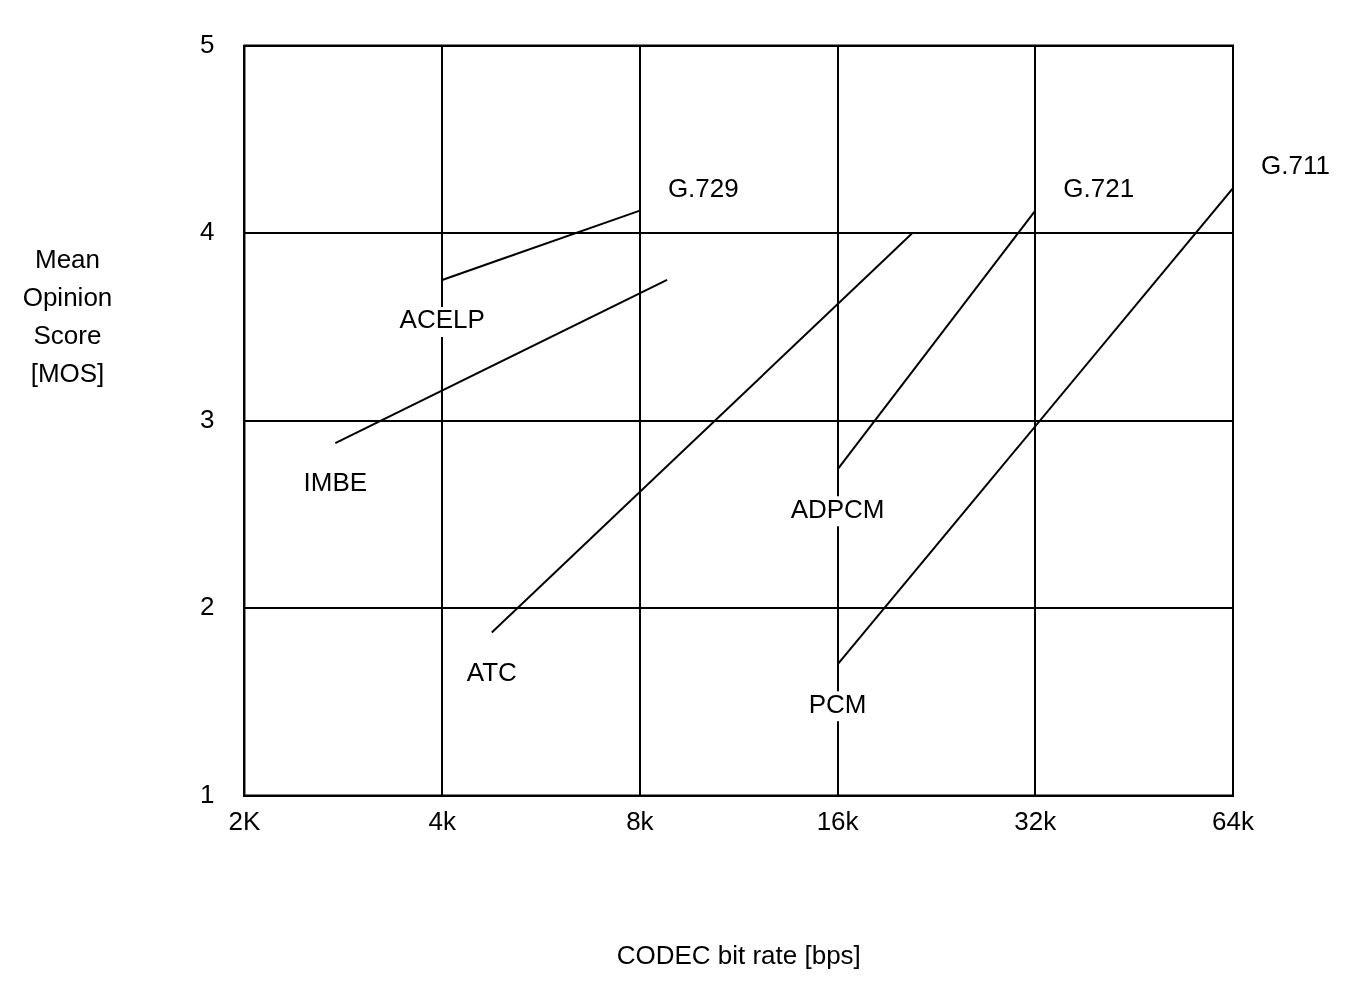 The height and width of the screenshot is (982, 1353). Describe the element at coordinates (1036, 821) in the screenshot. I see `x-tick-label: 32k` at that location.